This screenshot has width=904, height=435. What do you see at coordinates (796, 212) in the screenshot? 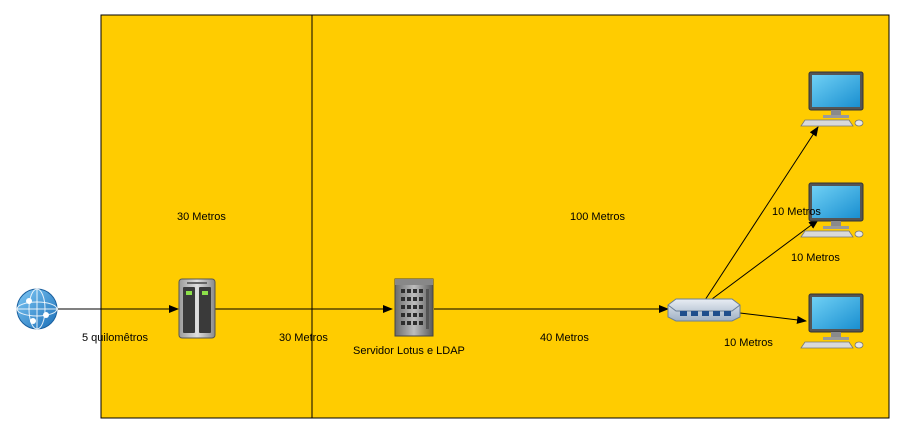
I see `switch-pc1-distance-label: 10 Metros` at bounding box center [796, 212].